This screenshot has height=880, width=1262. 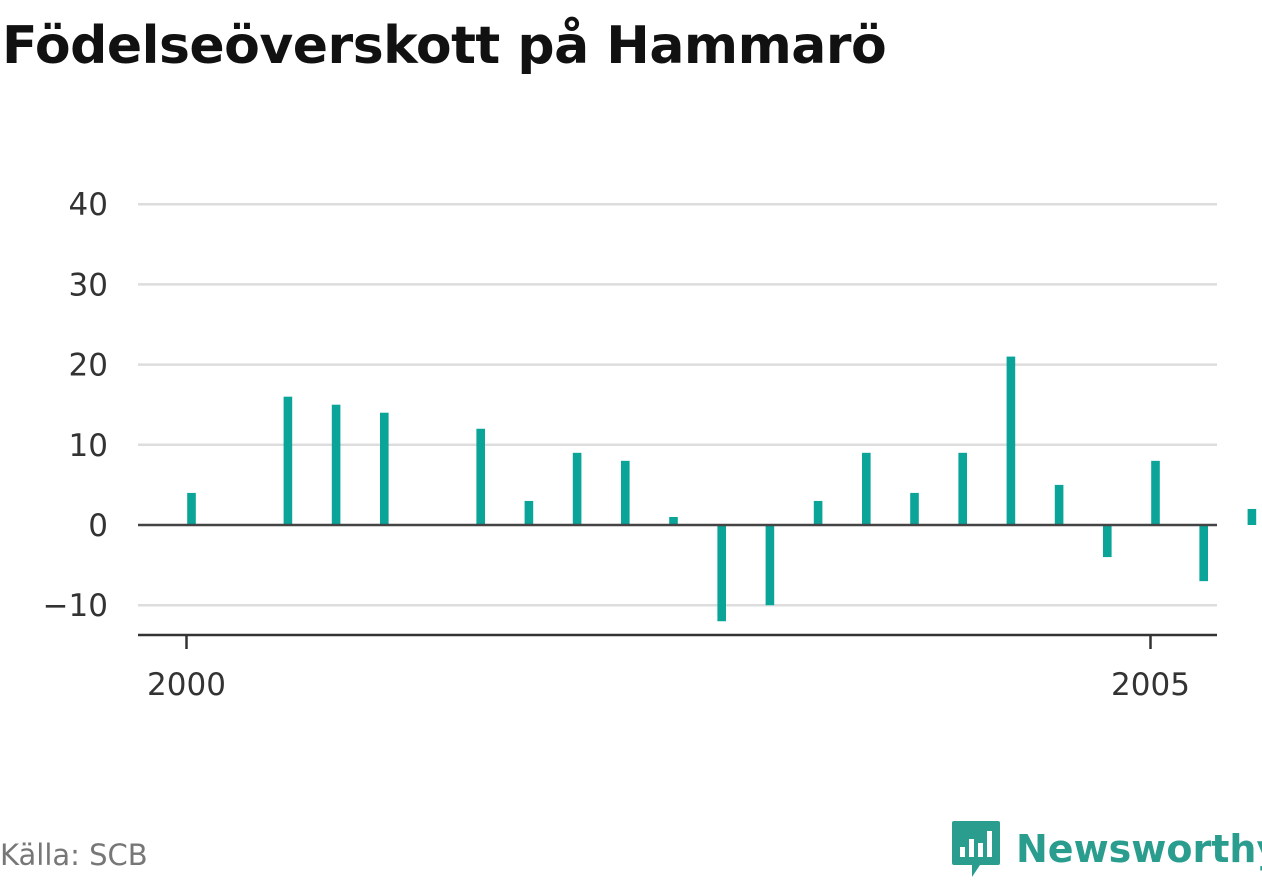 I want to click on chart-title: Födelseöverskott på Hammarö, so click(x=444, y=46).